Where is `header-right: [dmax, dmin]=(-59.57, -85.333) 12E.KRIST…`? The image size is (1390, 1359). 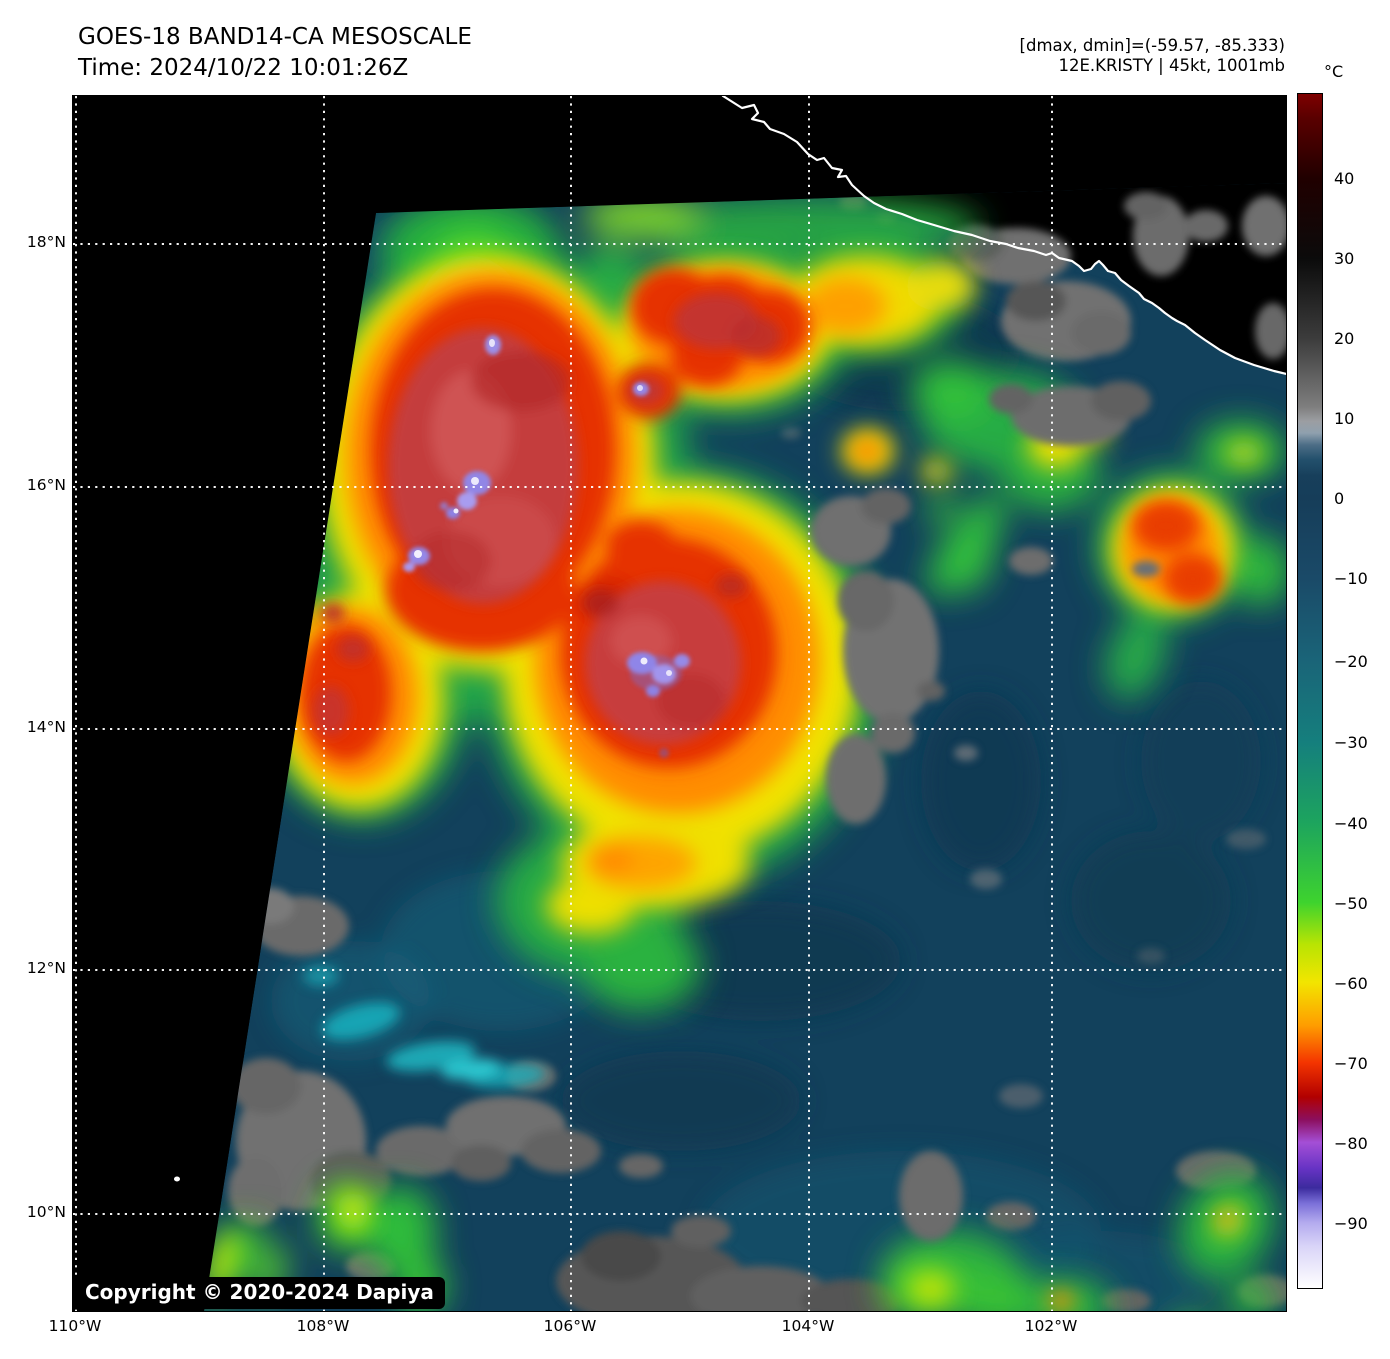
header-right: [dmax, dmin]=(-59.57, -85.333) 12E.KRIST… is located at coordinates (1152, 56).